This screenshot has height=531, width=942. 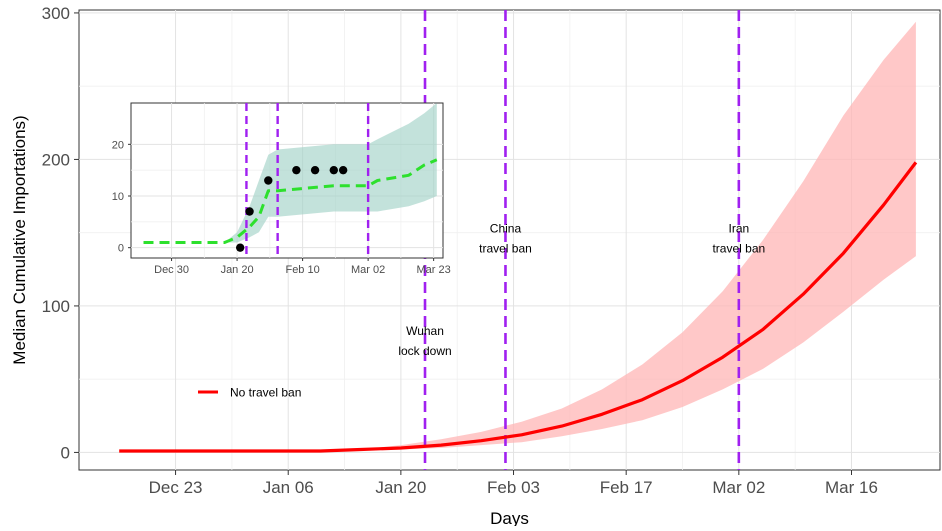 I want to click on y-axis-title: Median Cumulative Importations), so click(x=19, y=239).